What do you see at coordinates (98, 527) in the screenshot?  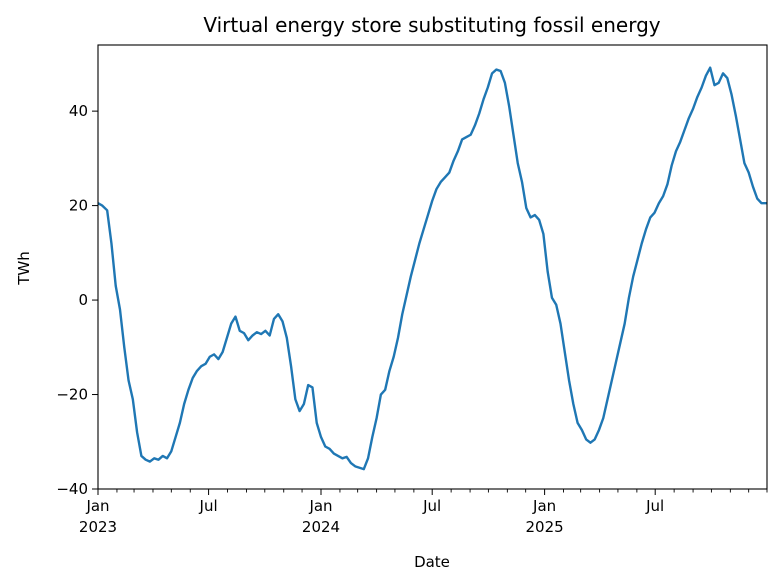 I see `x-tick-year-label: 2023` at bounding box center [98, 527].